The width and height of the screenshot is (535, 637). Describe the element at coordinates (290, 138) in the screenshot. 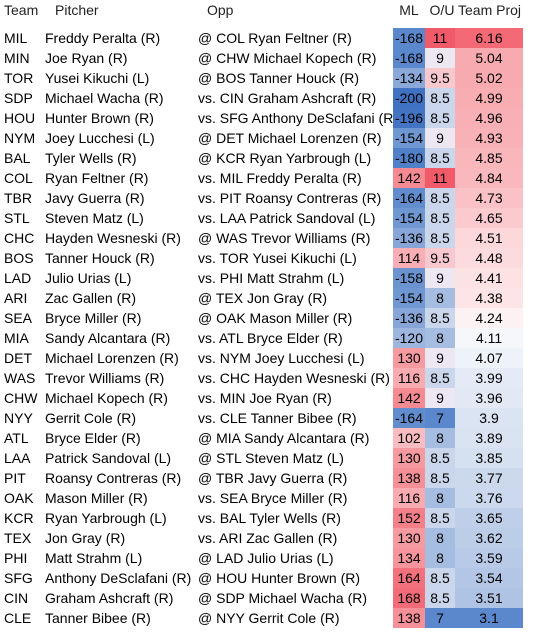

I see `opponent-cell: @ DET Michael Lorenzen (R)` at that location.